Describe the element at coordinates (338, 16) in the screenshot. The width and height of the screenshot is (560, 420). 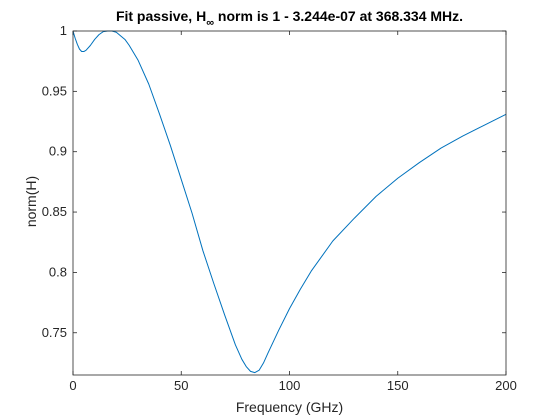
I see `chart-title-suffix: norm is 1 - 3.244e-07 at 368.334 MHz.` at that location.